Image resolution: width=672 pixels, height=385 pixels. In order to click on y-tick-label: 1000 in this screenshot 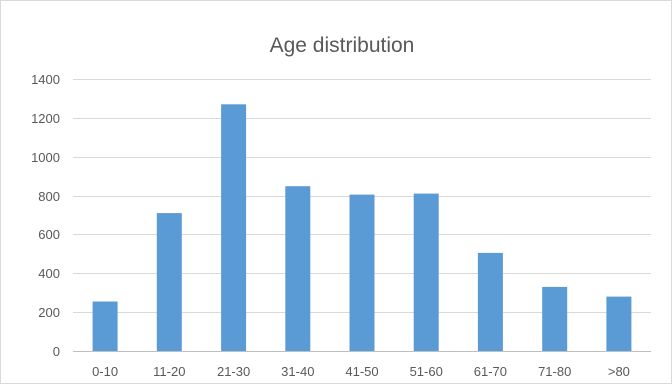, I will do `click(45, 157)`.